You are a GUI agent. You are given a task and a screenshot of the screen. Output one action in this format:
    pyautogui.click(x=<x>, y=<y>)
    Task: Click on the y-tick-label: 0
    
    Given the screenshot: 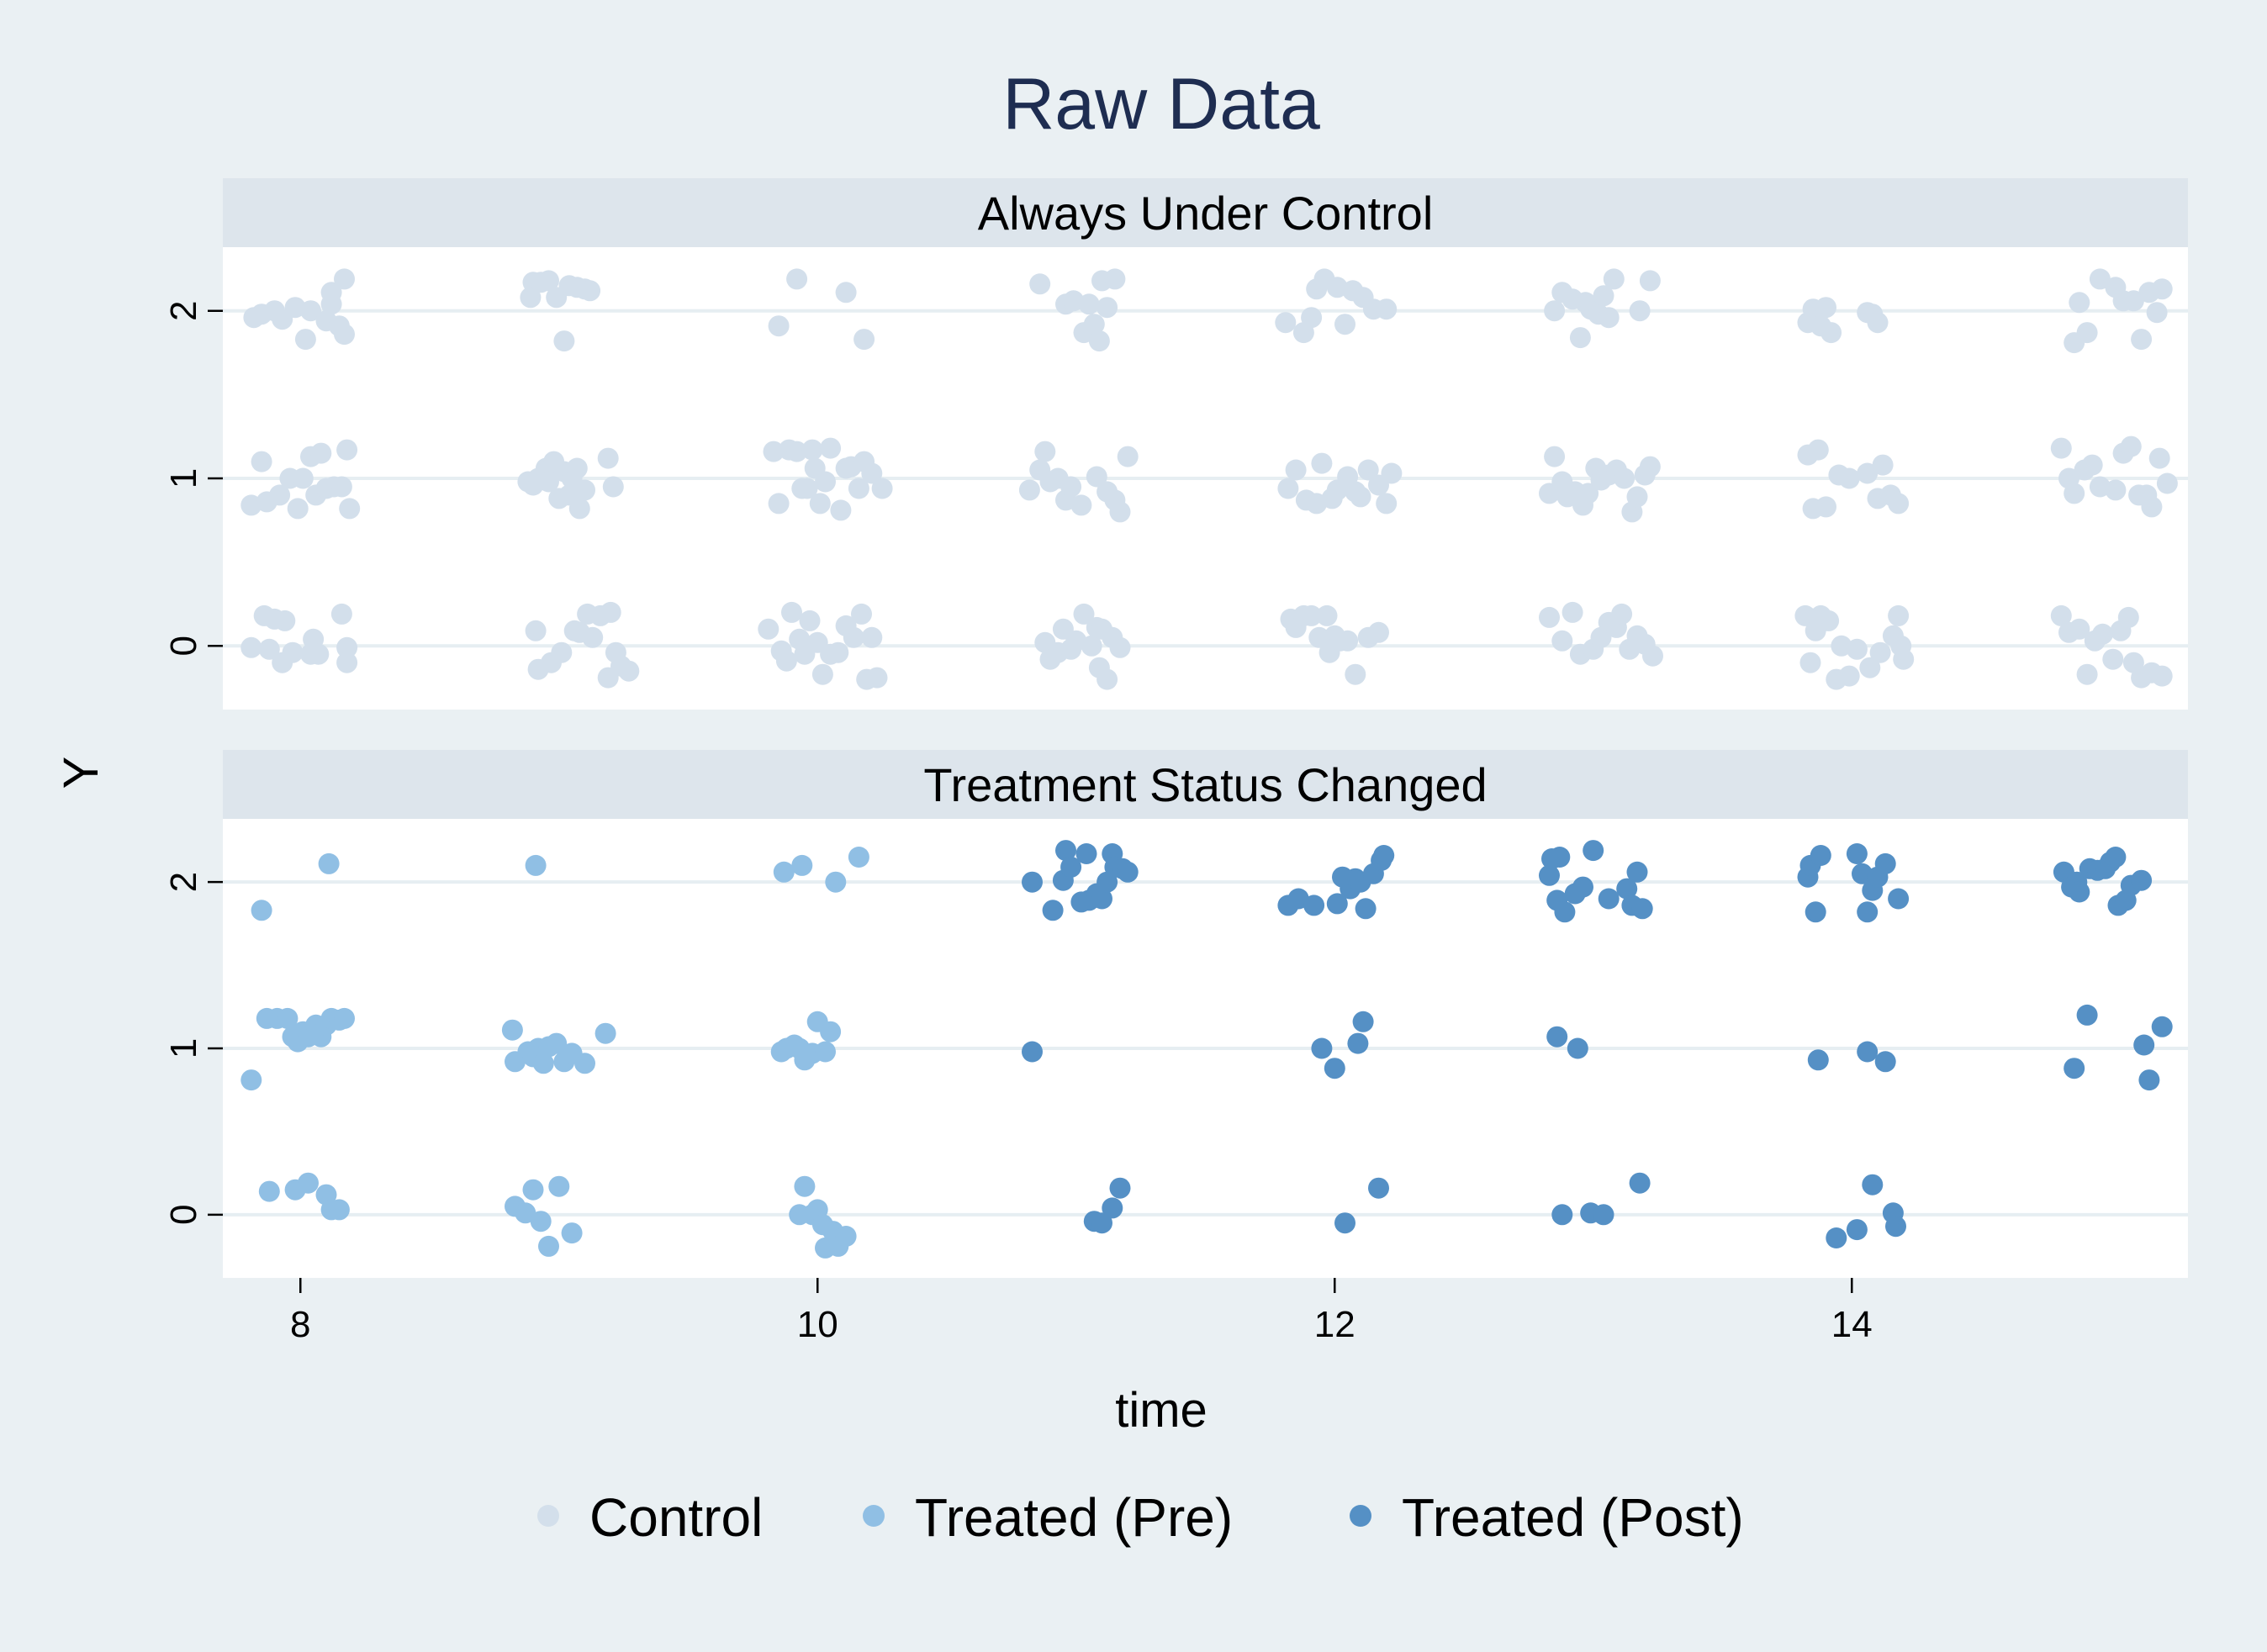 What is the action you would take?
    pyautogui.click(x=184, y=646)
    